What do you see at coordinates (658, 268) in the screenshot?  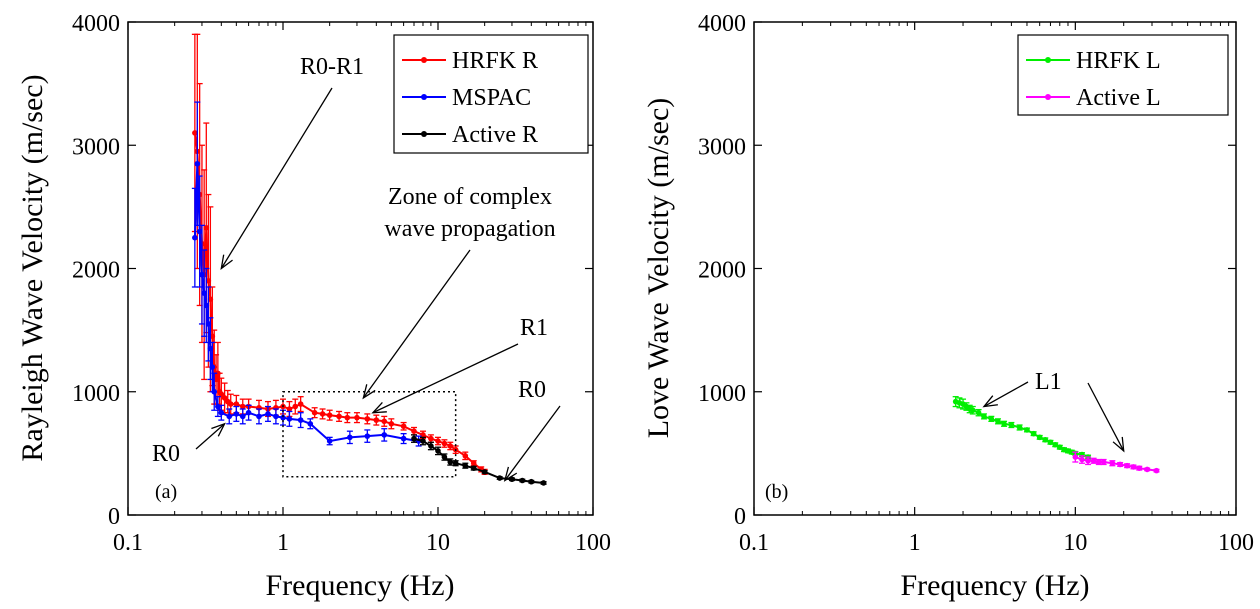 I see `panel-b-y-axis-label: Love Wave Velocity (m/sec)` at bounding box center [658, 268].